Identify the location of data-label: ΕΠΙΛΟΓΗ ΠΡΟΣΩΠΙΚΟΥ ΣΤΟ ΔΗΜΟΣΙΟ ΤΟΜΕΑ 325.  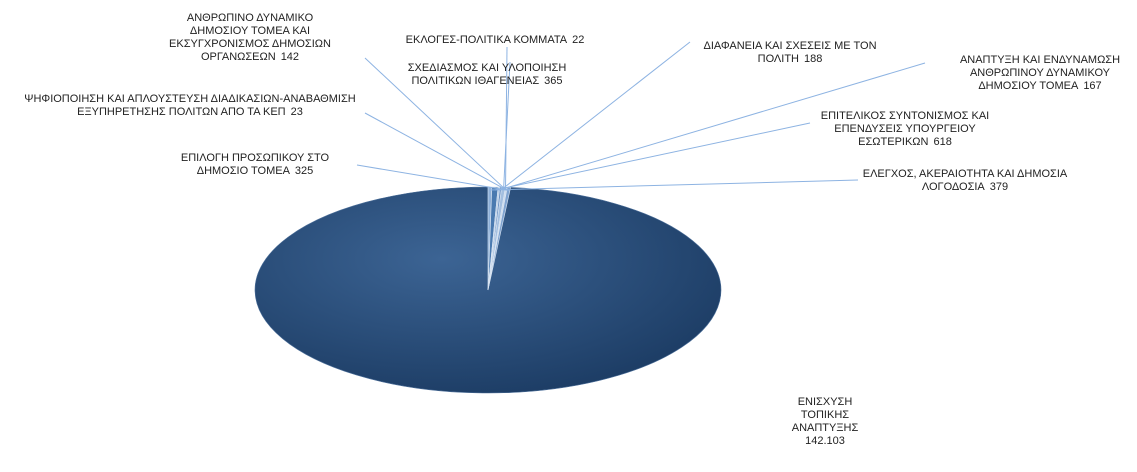
(255, 165).